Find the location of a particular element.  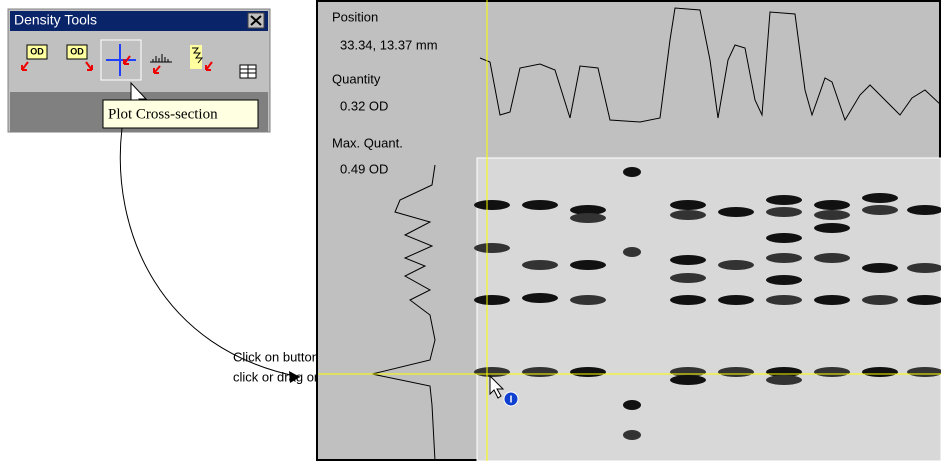

position-value: 33.34, 13.37 mm is located at coordinates (389, 44).